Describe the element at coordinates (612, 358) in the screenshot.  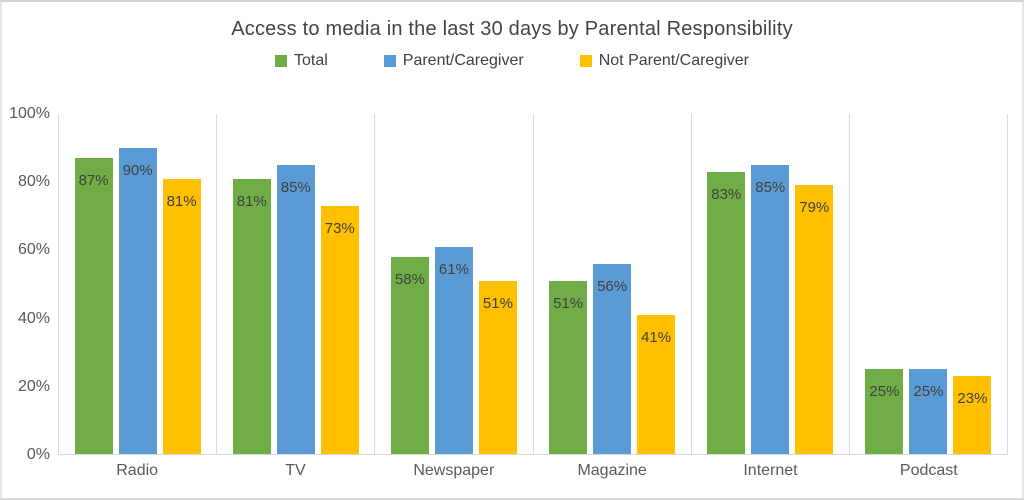
I see `bar-magazine-parent-caregiver: 56%` at that location.